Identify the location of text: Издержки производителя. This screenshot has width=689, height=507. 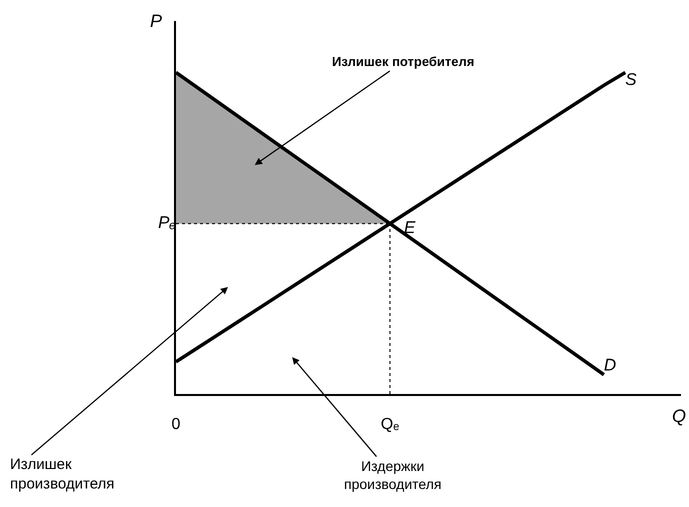
(393, 475).